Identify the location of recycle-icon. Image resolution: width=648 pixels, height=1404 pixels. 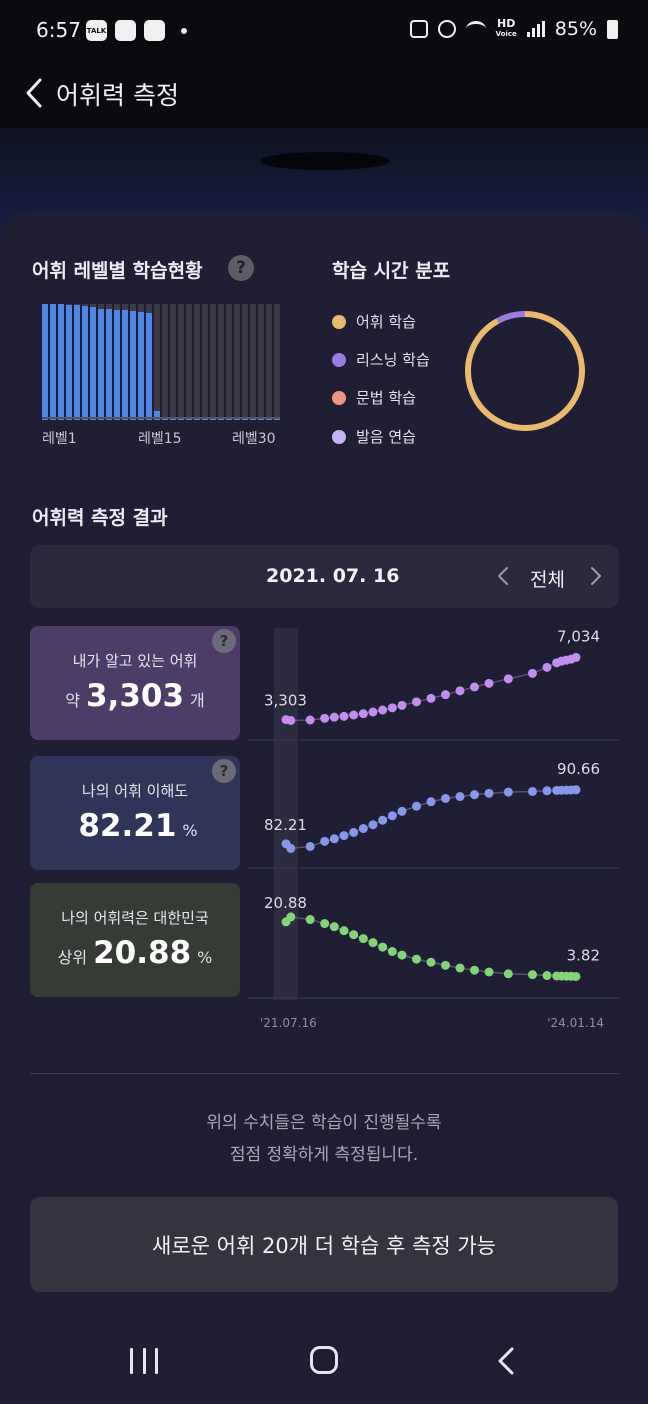
(418, 29).